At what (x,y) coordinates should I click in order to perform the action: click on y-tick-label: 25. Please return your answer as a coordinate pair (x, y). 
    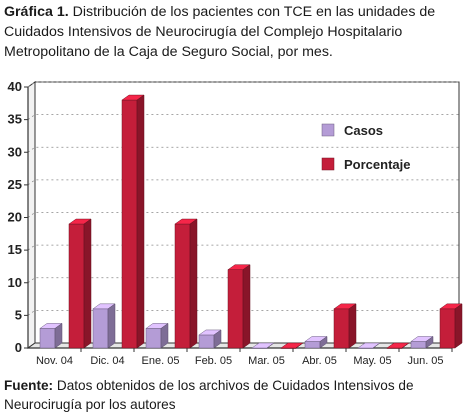
    Looking at the image, I should click on (15, 184).